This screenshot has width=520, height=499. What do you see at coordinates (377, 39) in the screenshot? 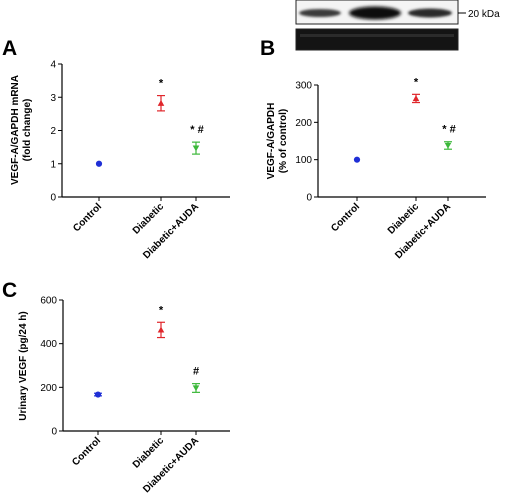
I see `blot-strip-gapdh` at bounding box center [377, 39].